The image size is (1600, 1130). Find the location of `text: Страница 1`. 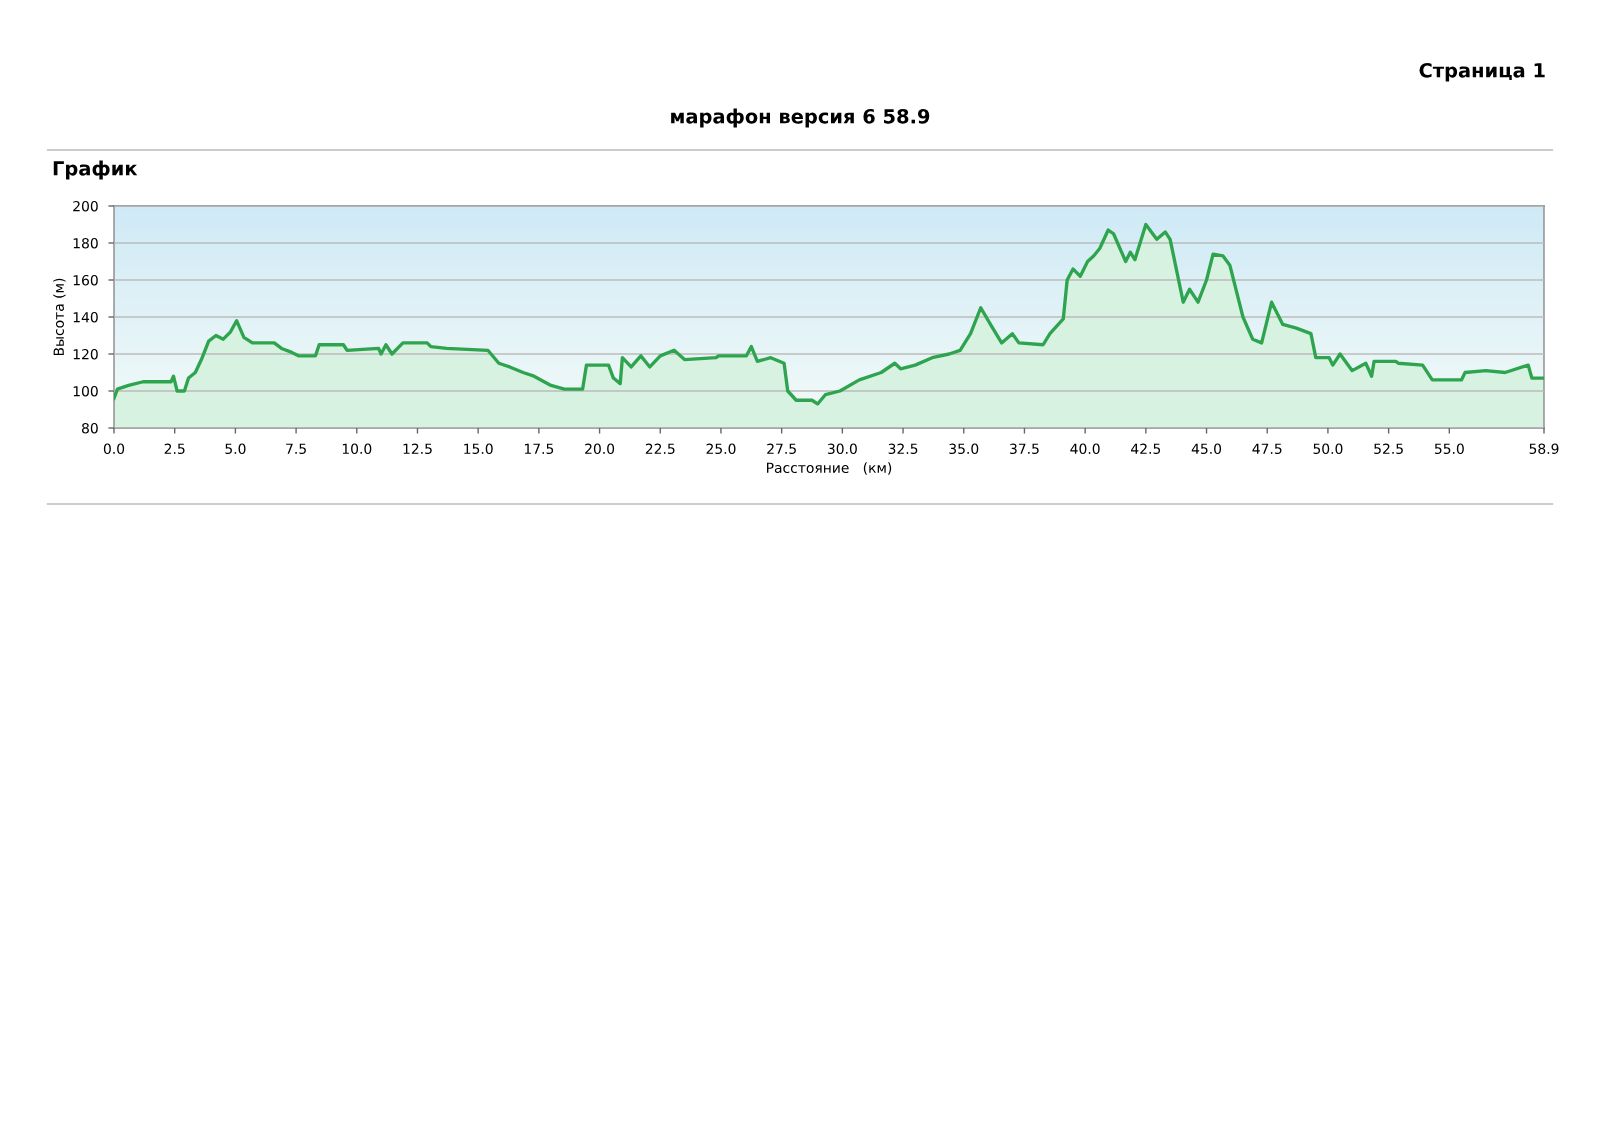

text: Страница 1 is located at coordinates (1482, 72).